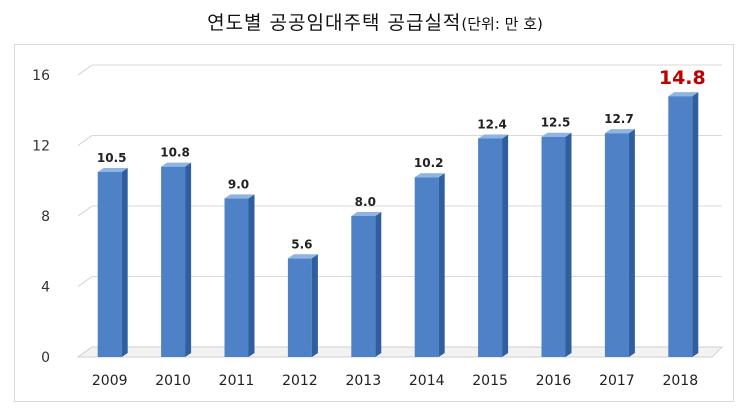  I want to click on x-tick-label: 2017, so click(617, 381).